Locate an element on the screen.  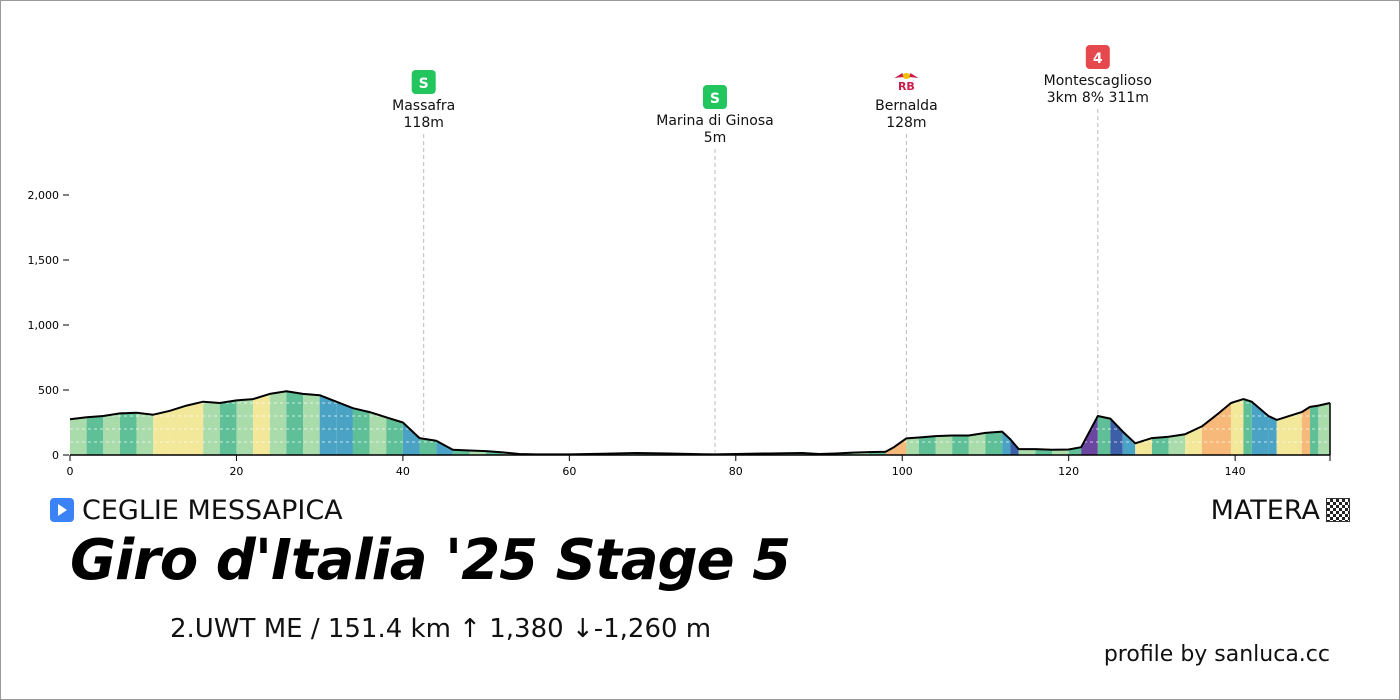
x-tick-label: 80 is located at coordinates (736, 471).